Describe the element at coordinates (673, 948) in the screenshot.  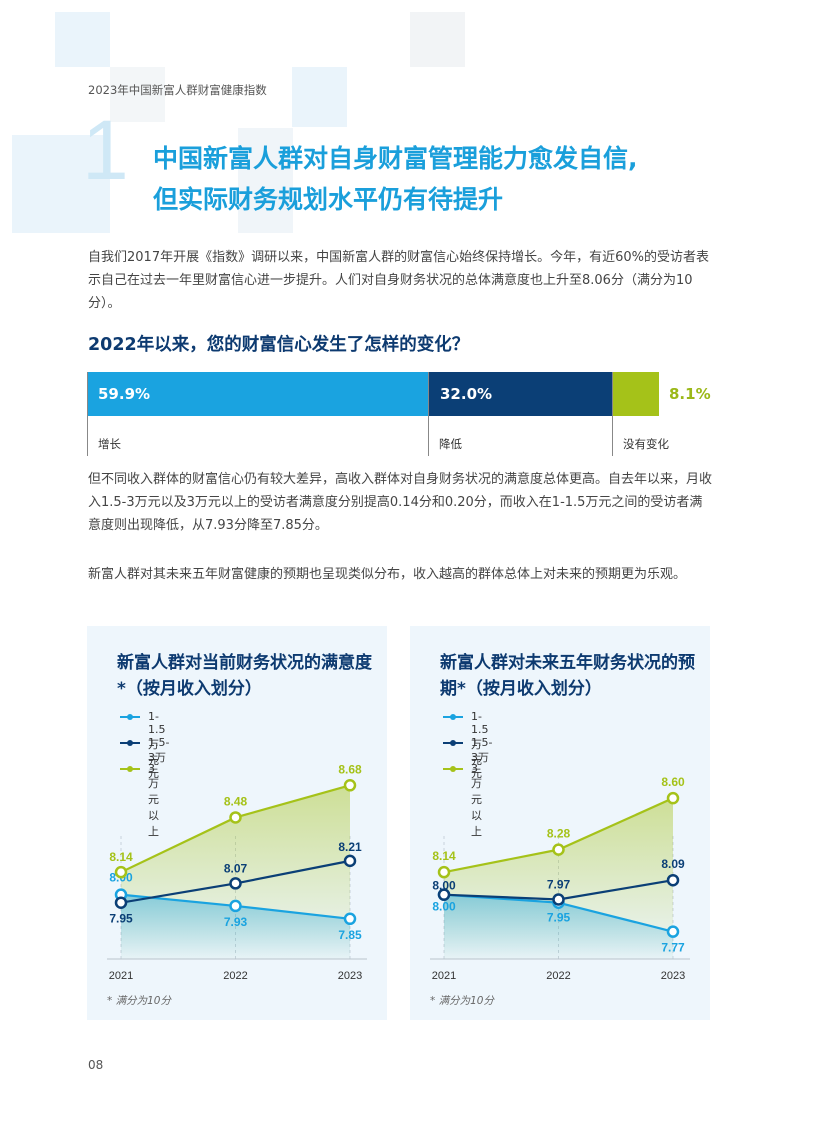
I see `data-label: 7.77` at that location.